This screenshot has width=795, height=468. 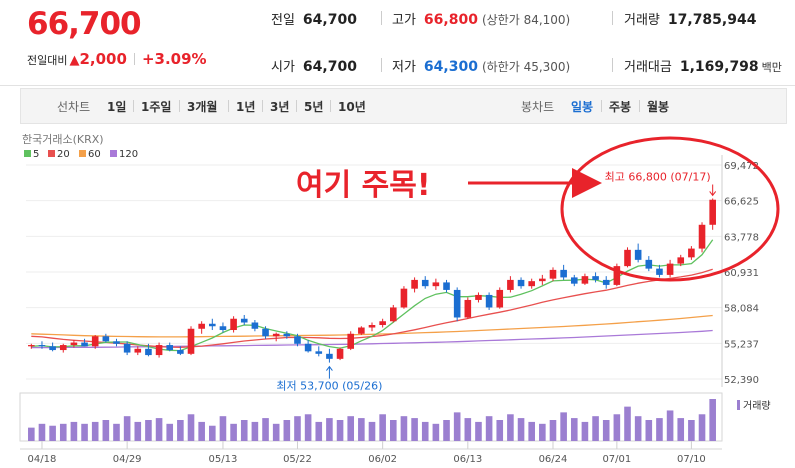 What do you see at coordinates (74, 107) in the screenshot?
I see `line-chart-group-label: 선차트` at bounding box center [74, 107].